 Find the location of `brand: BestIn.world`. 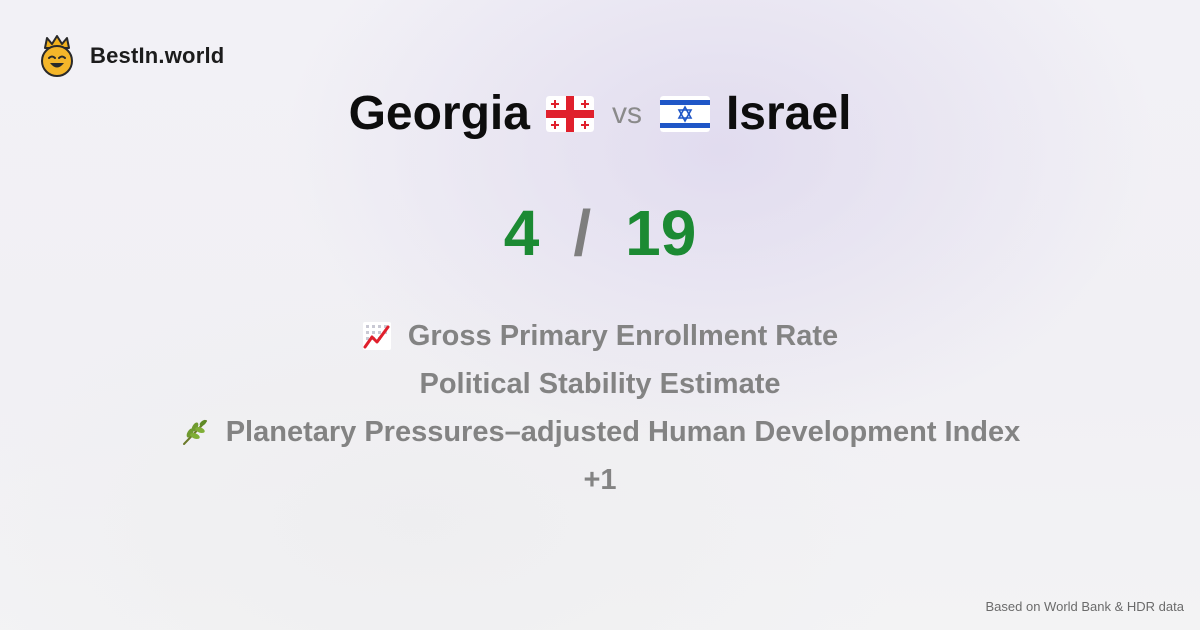

brand: BestIn.world is located at coordinates (131, 56).